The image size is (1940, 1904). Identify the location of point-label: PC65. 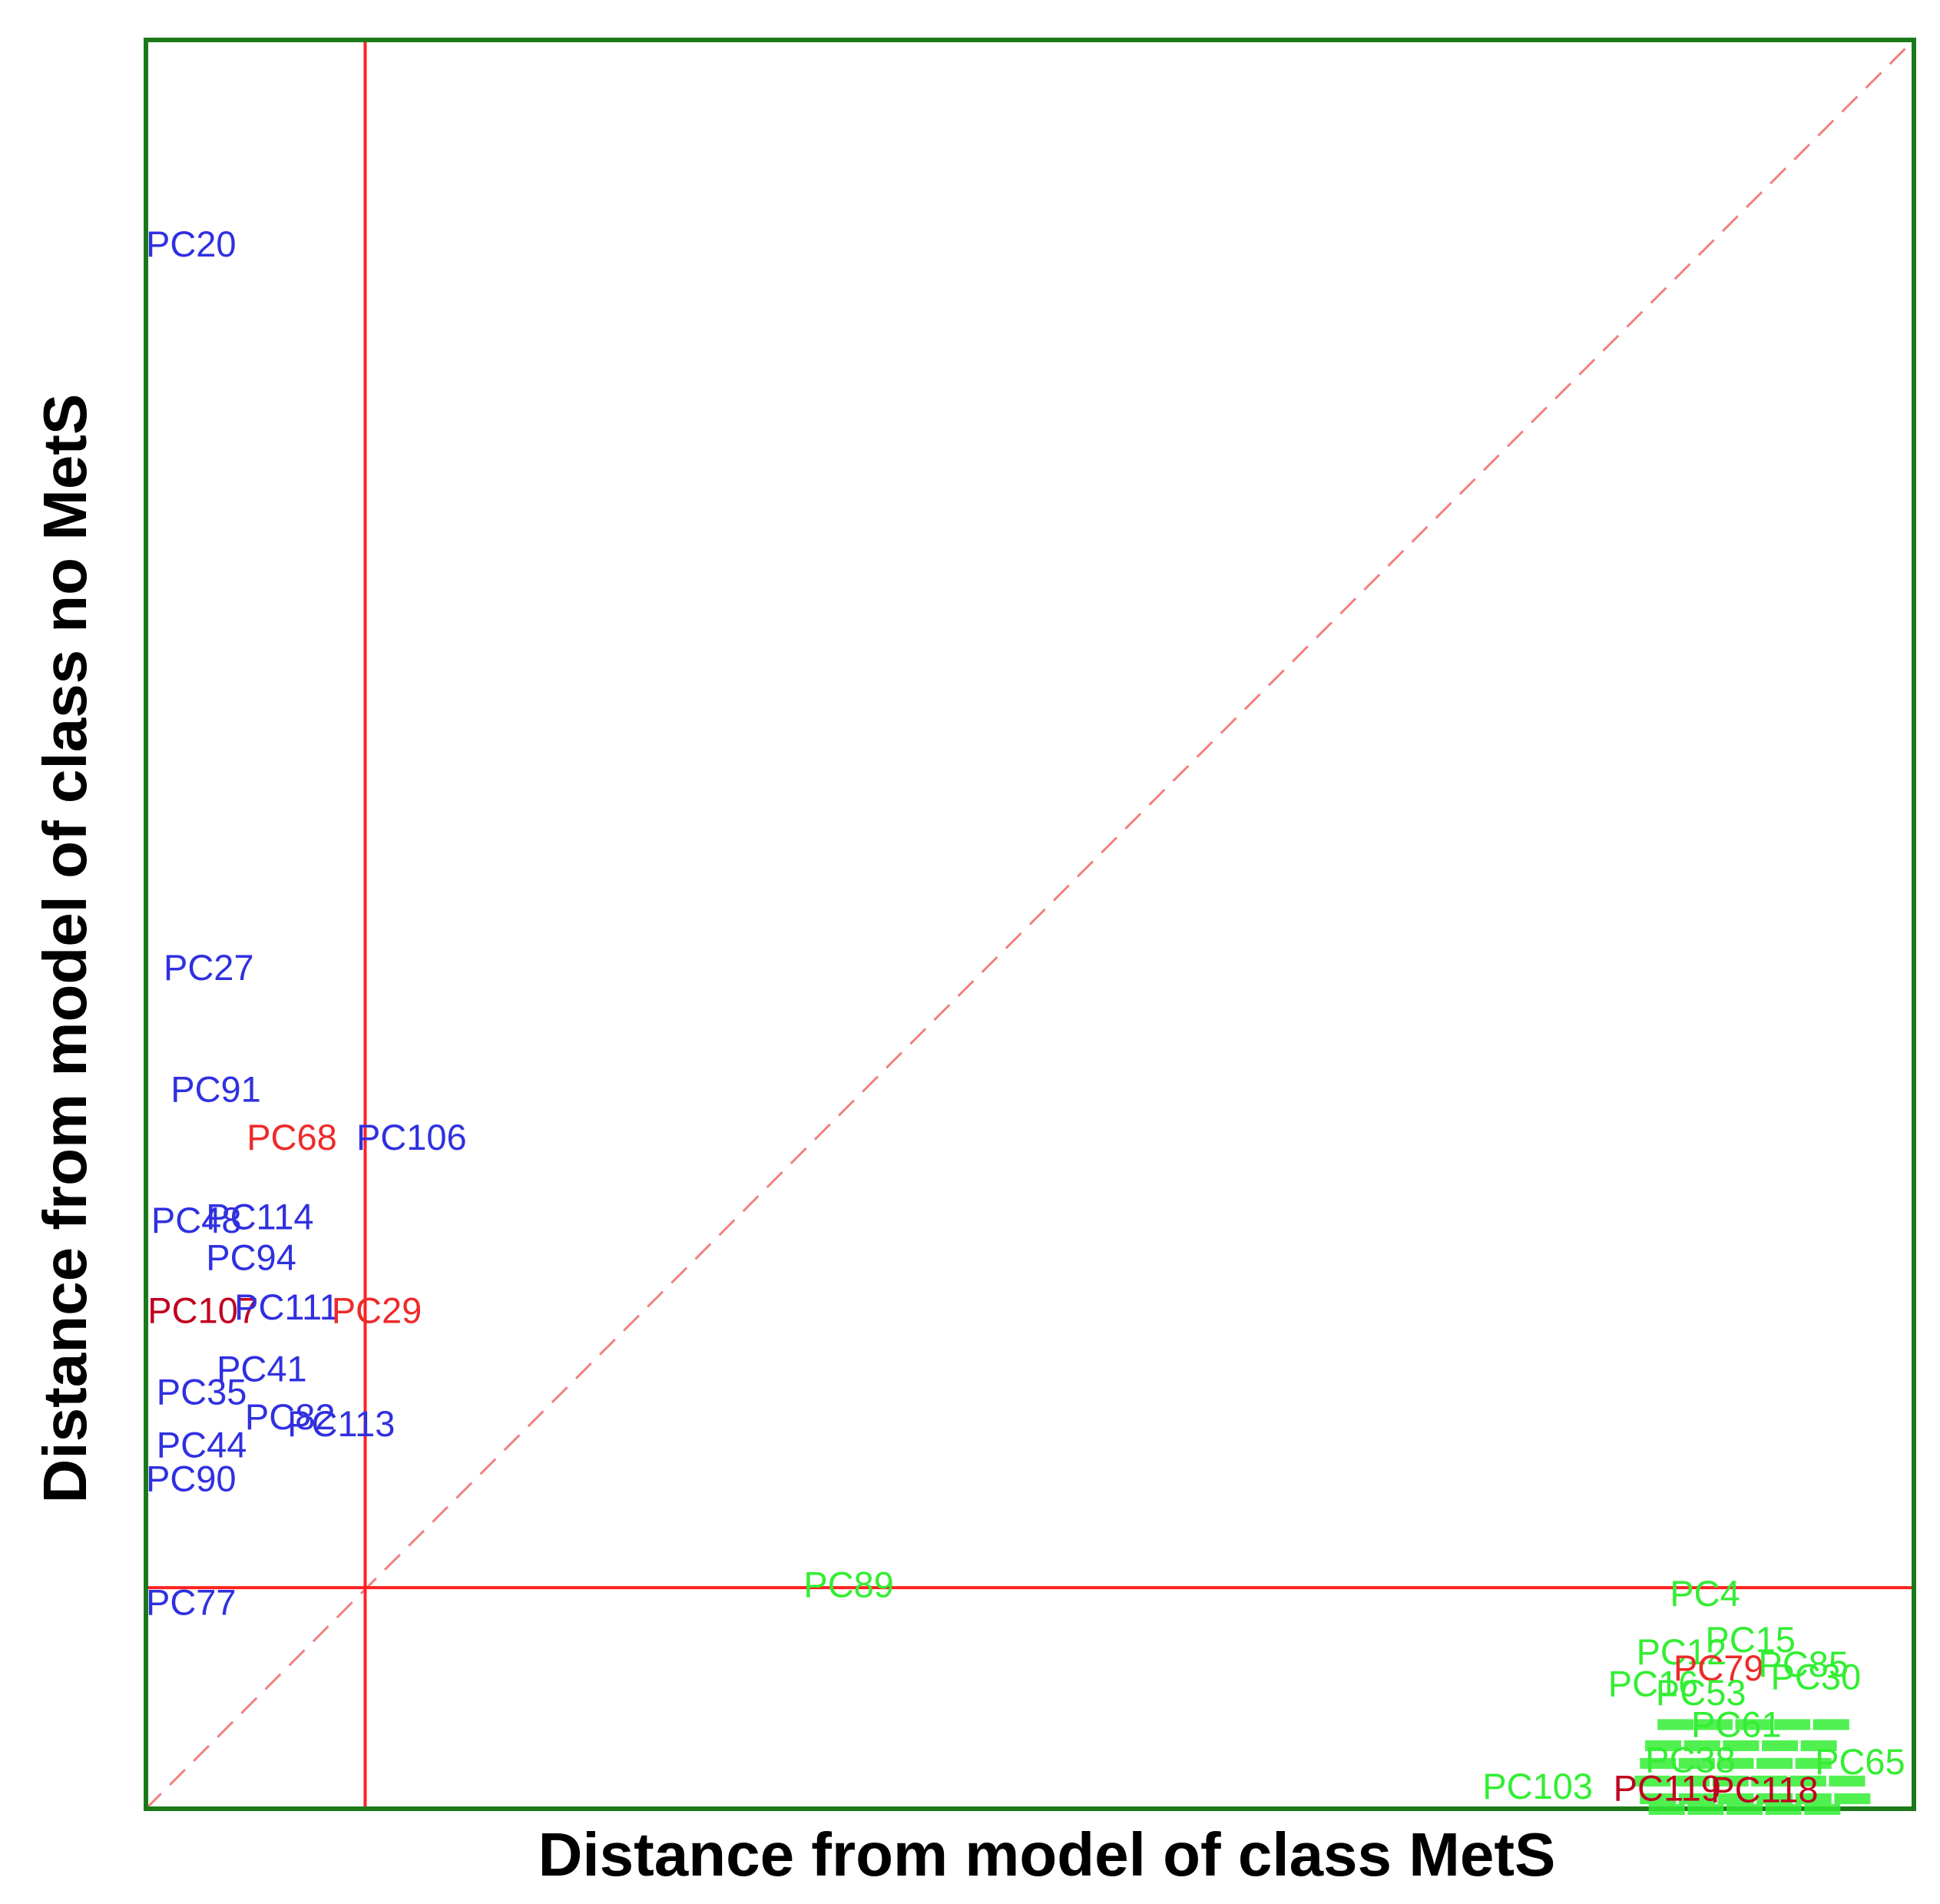
(1860, 1762).